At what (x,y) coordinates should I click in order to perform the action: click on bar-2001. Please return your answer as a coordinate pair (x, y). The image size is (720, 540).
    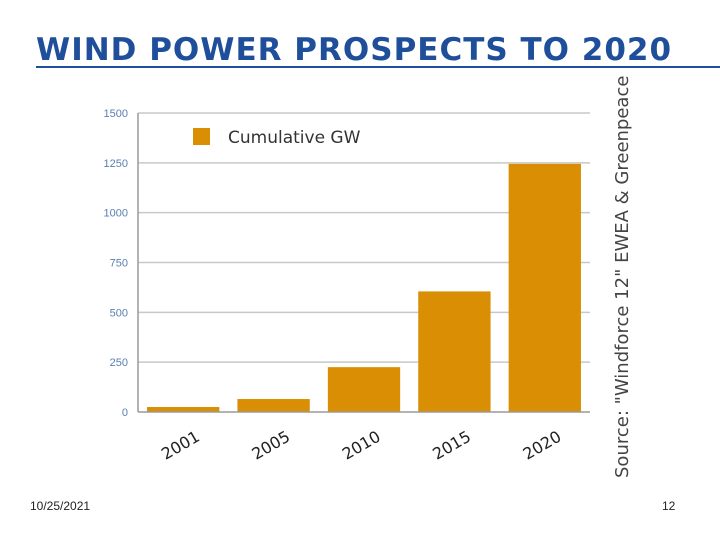
    Looking at the image, I should click on (183, 409).